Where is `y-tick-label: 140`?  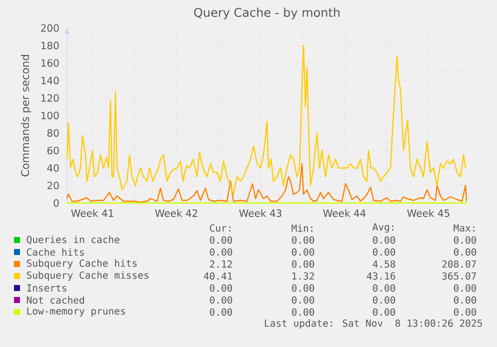
y-tick-label: 140 is located at coordinates (50, 80).